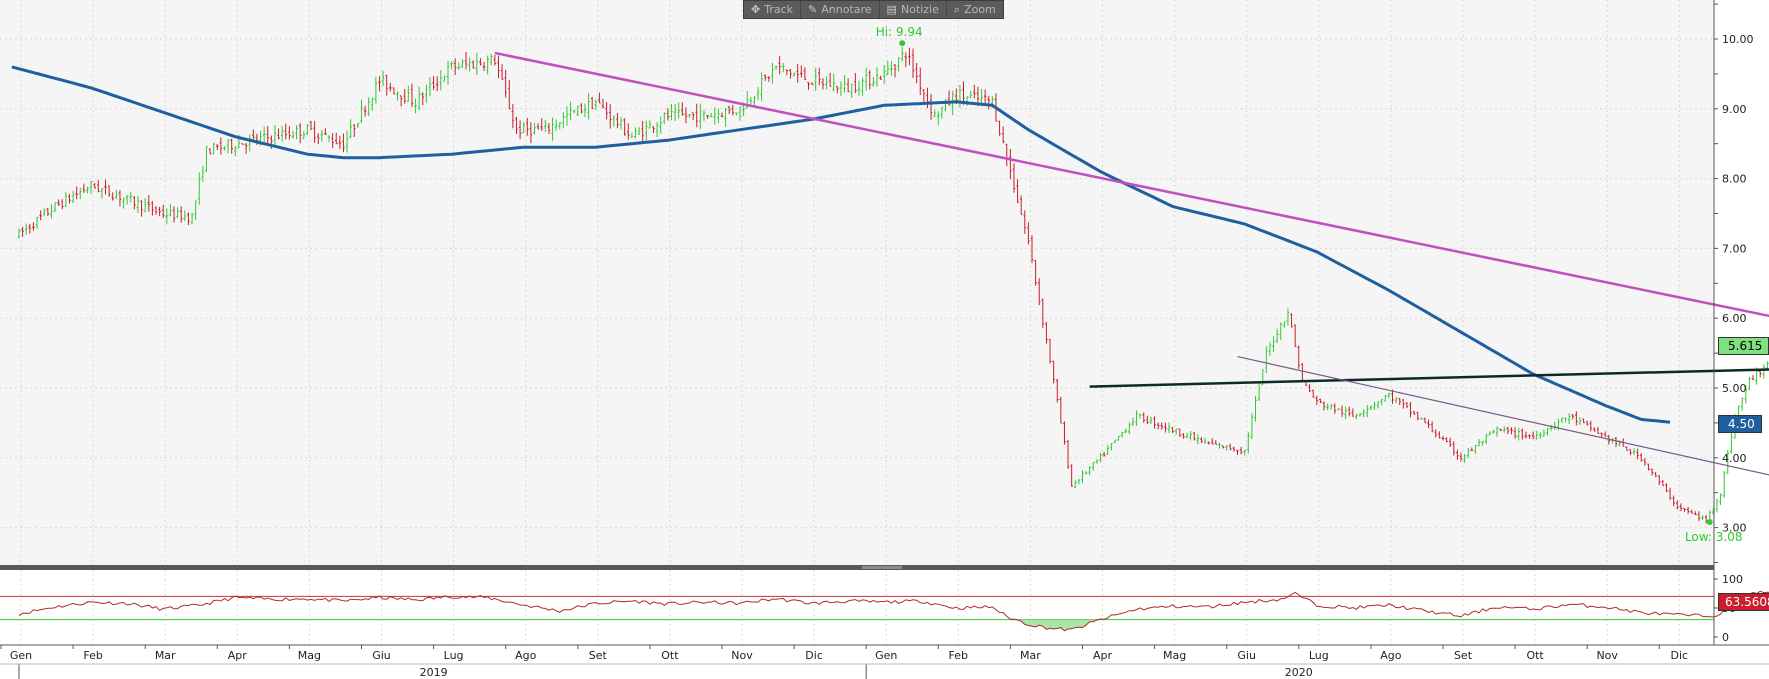  What do you see at coordinates (1734, 109) in the screenshot?
I see `price-tick-label: 9.00` at bounding box center [1734, 109].